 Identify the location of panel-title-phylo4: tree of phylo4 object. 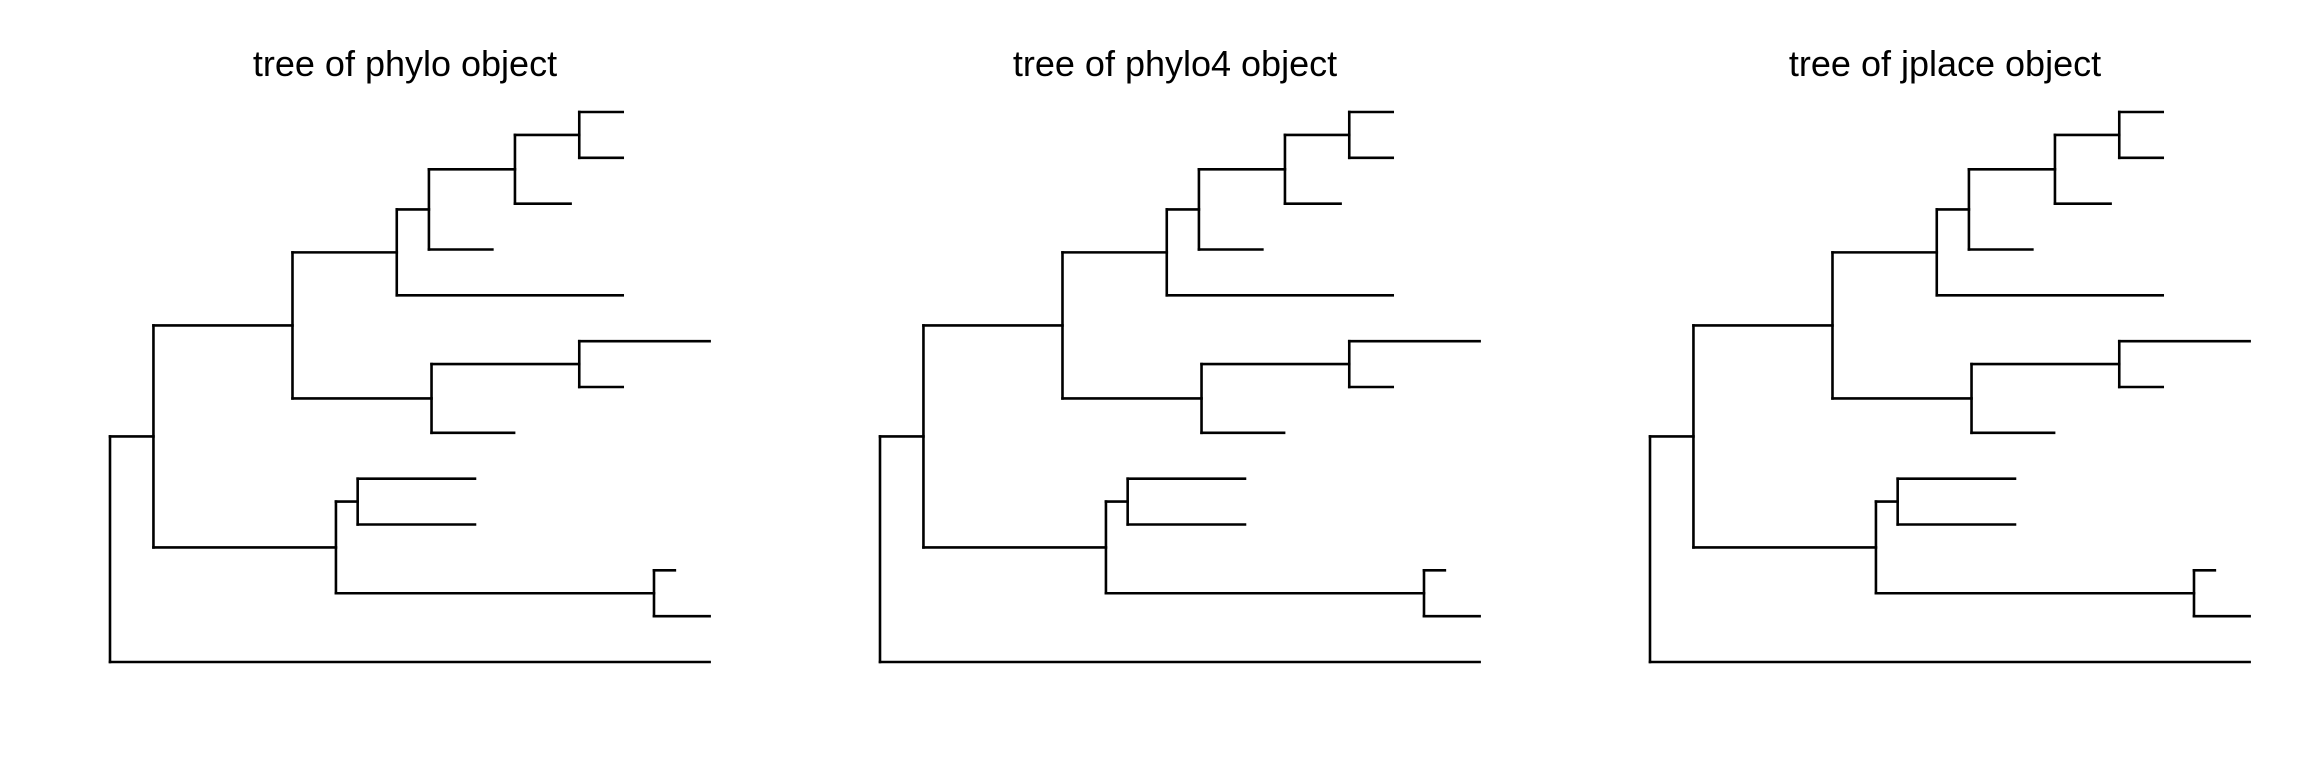
(1175, 63).